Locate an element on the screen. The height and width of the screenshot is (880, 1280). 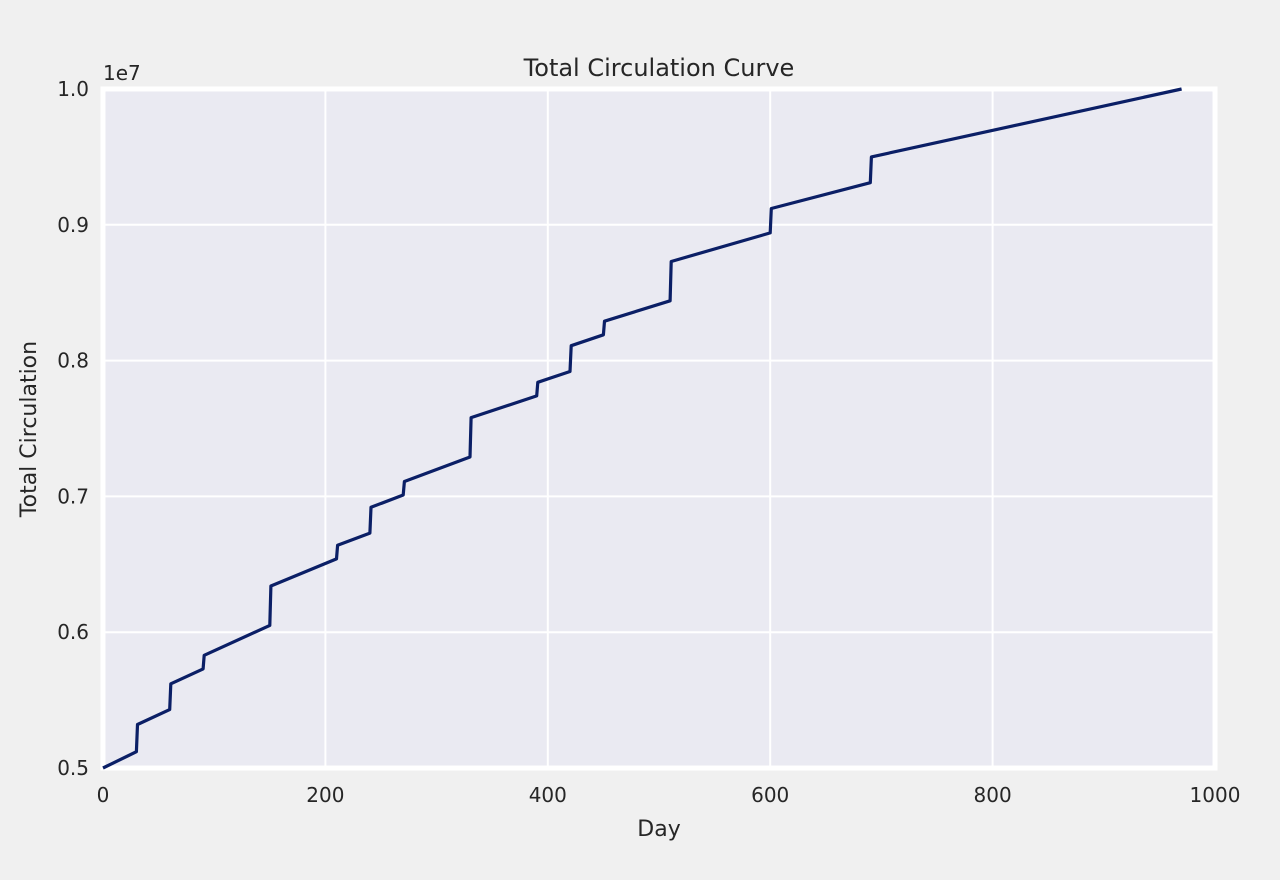
y-tick-label: 0.9 is located at coordinates (73, 225).